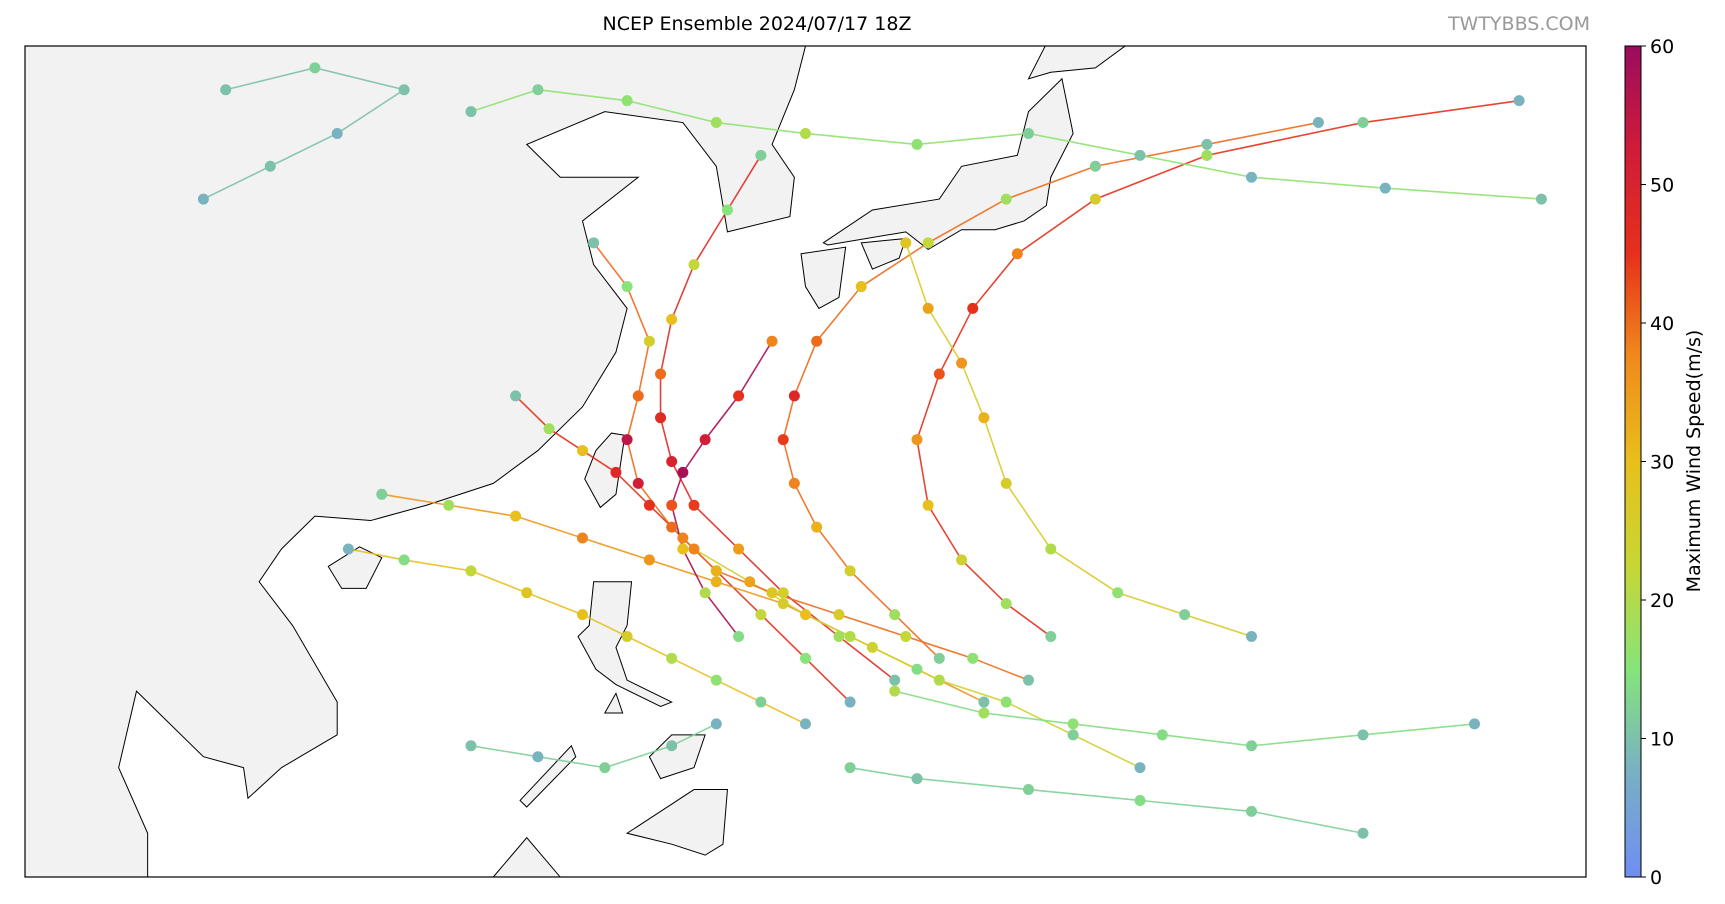 The image size is (1725, 904). What do you see at coordinates (1656, 878) in the screenshot?
I see `colorbar-tick-label: 0` at bounding box center [1656, 878].